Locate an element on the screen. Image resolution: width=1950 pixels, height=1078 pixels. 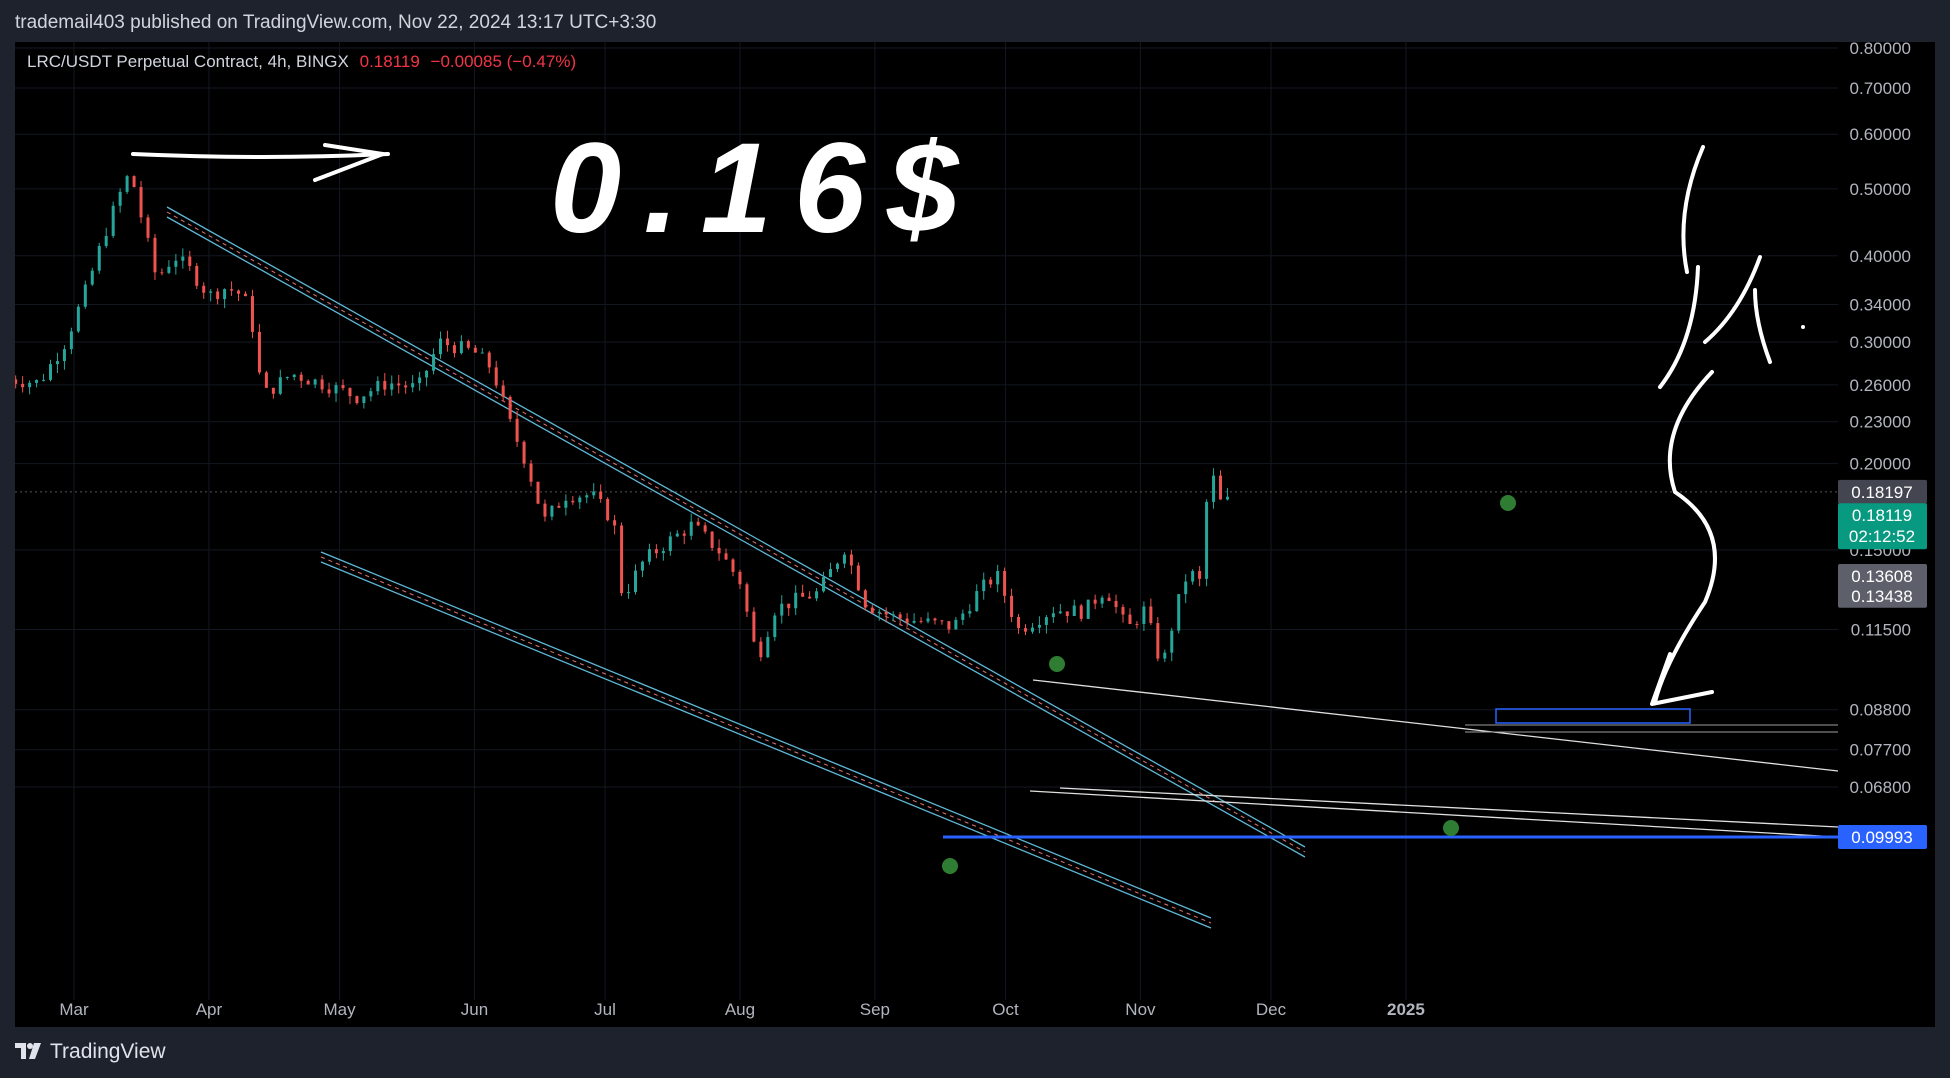
hand-curve-arrowhead is located at coordinates (1682, 679).